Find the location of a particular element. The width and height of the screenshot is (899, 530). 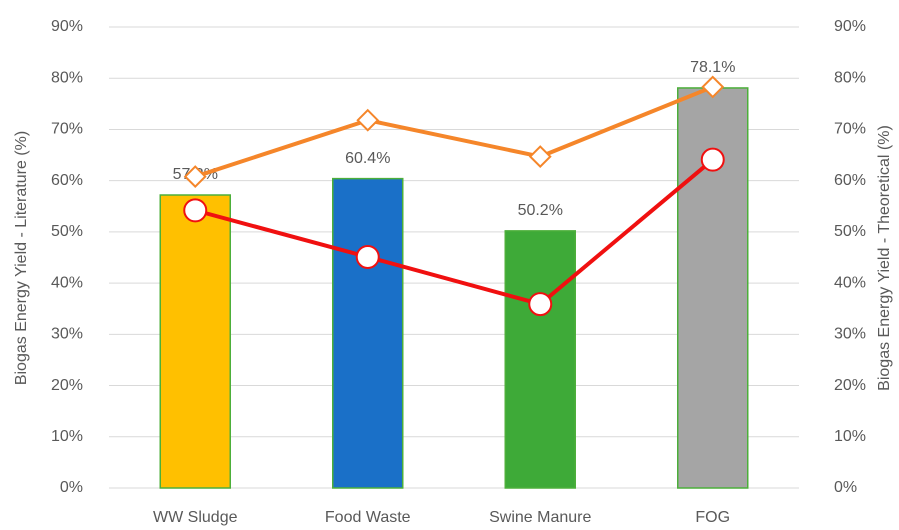

y-tick-label: 20% is located at coordinates (67, 385).